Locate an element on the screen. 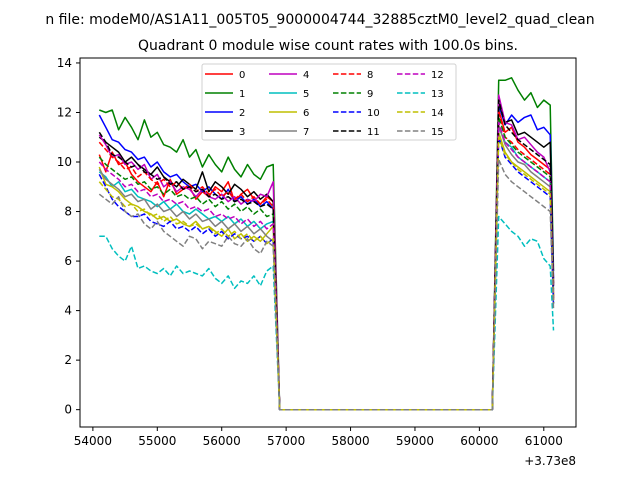  x-tick-label: 55000 is located at coordinates (157, 441).